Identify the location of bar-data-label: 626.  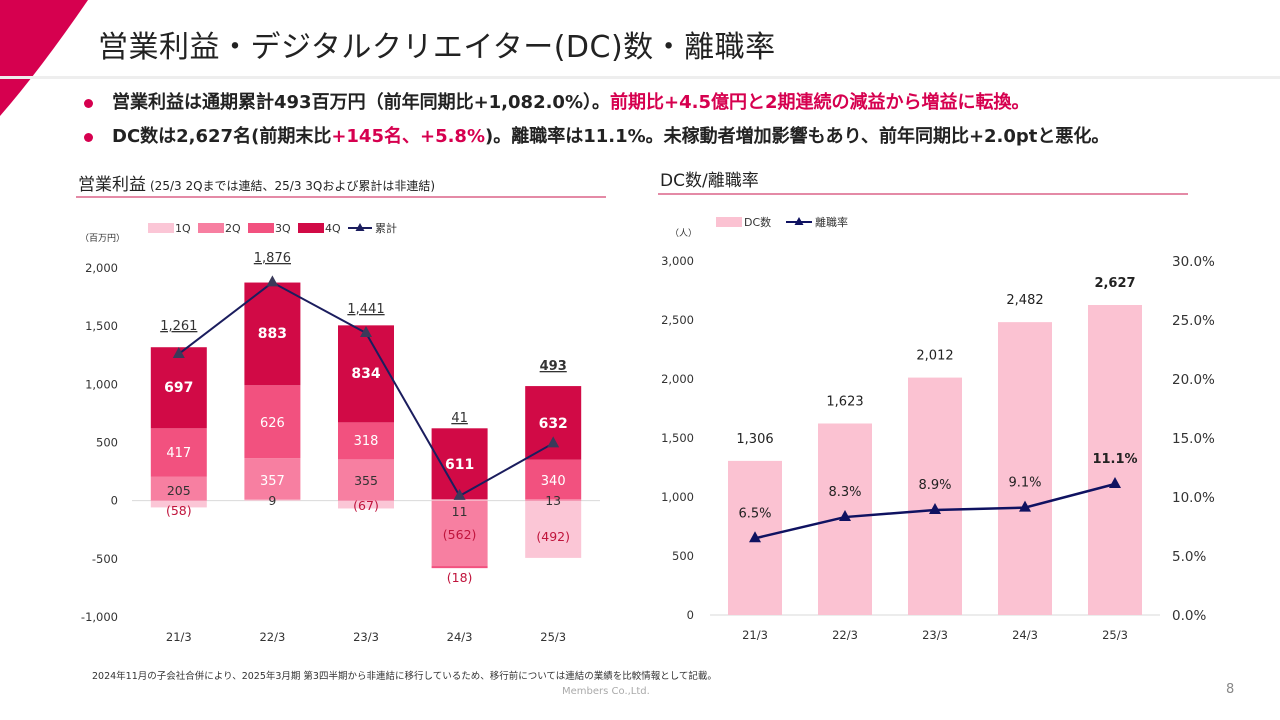
(272, 423).